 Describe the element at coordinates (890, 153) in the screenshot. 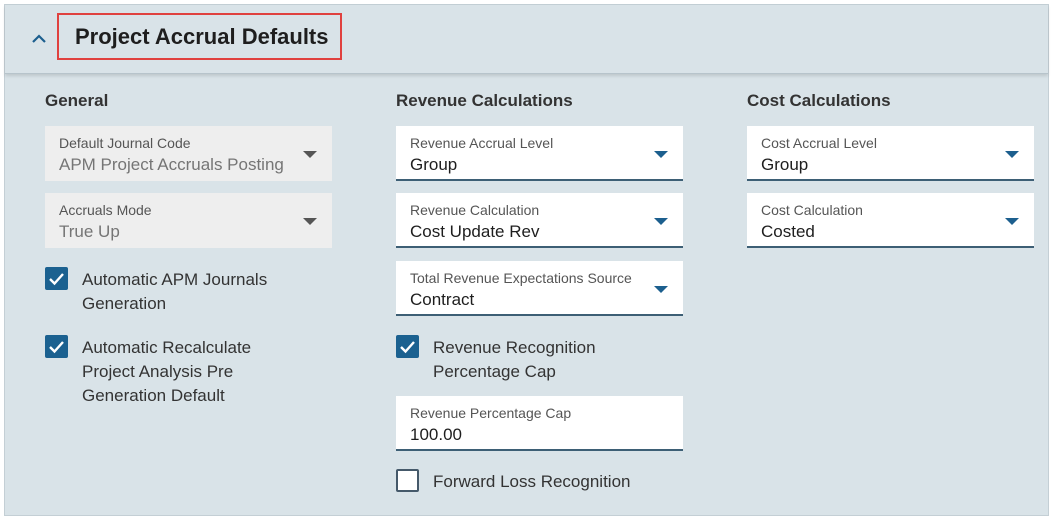

I see `dropdown: Cost Accrual Level Group` at that location.